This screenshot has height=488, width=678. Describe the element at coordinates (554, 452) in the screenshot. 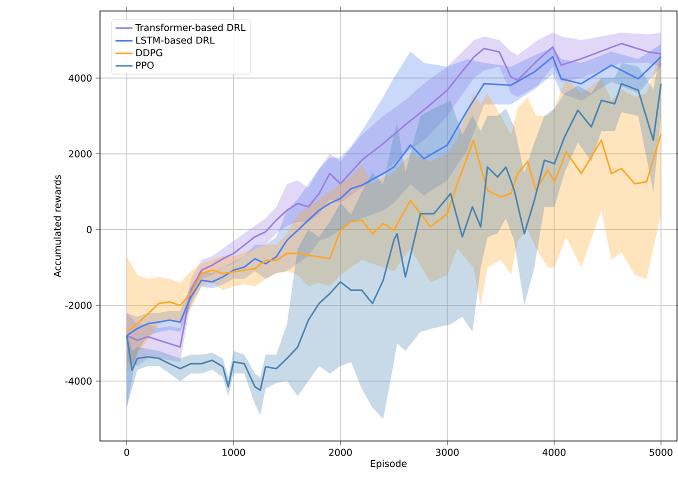

I see `x-tick-label: 4000` at that location.